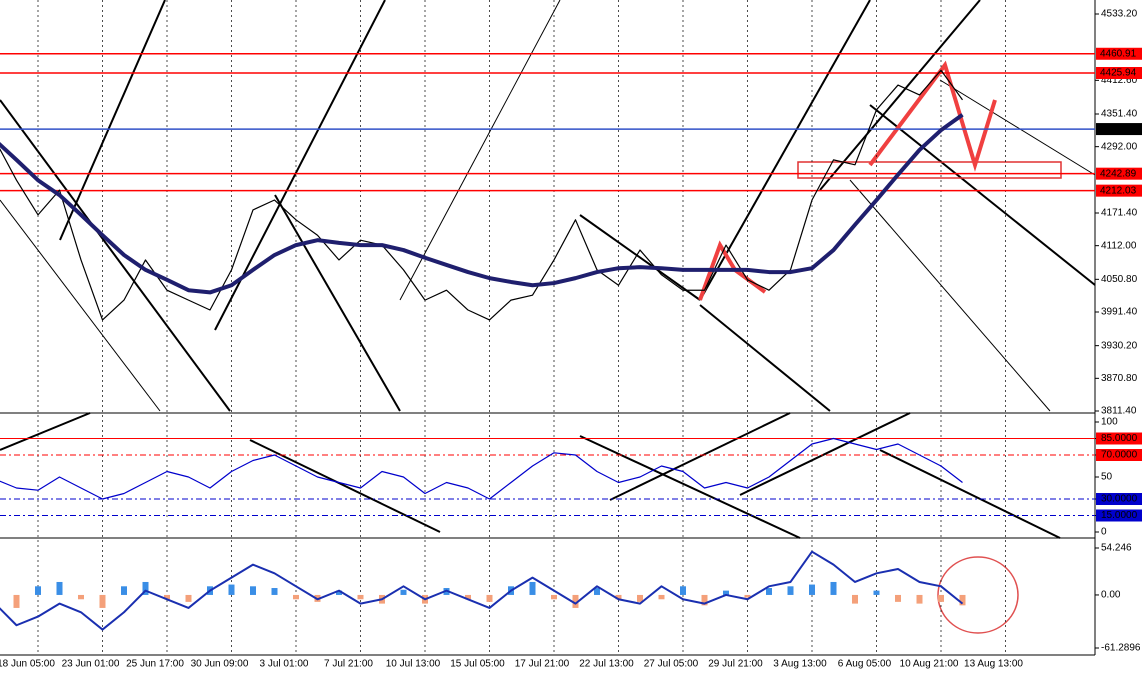 The image size is (1146, 673). Describe the element at coordinates (1104, 532) in the screenshot. I see `y-tick-label: 0` at that location.